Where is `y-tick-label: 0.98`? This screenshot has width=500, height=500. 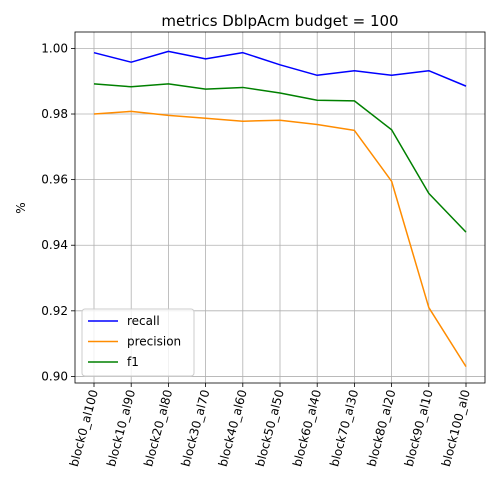 y-tick-label: 0.98 is located at coordinates (54, 114).